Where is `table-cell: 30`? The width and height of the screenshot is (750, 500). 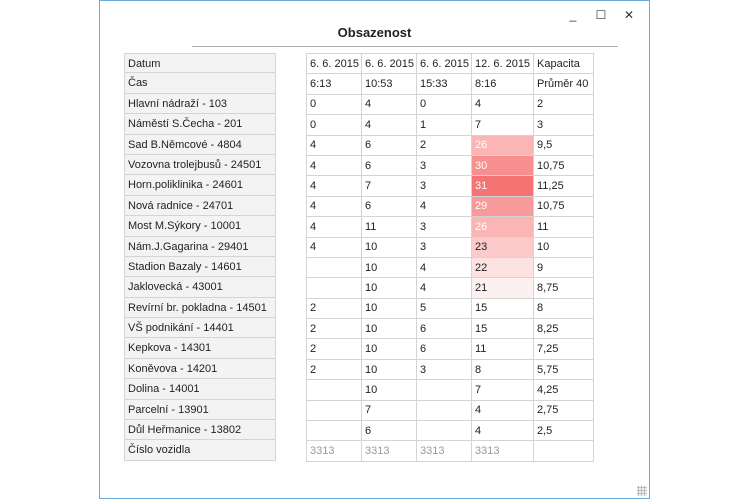
table-cell: 30 is located at coordinates (502, 165).